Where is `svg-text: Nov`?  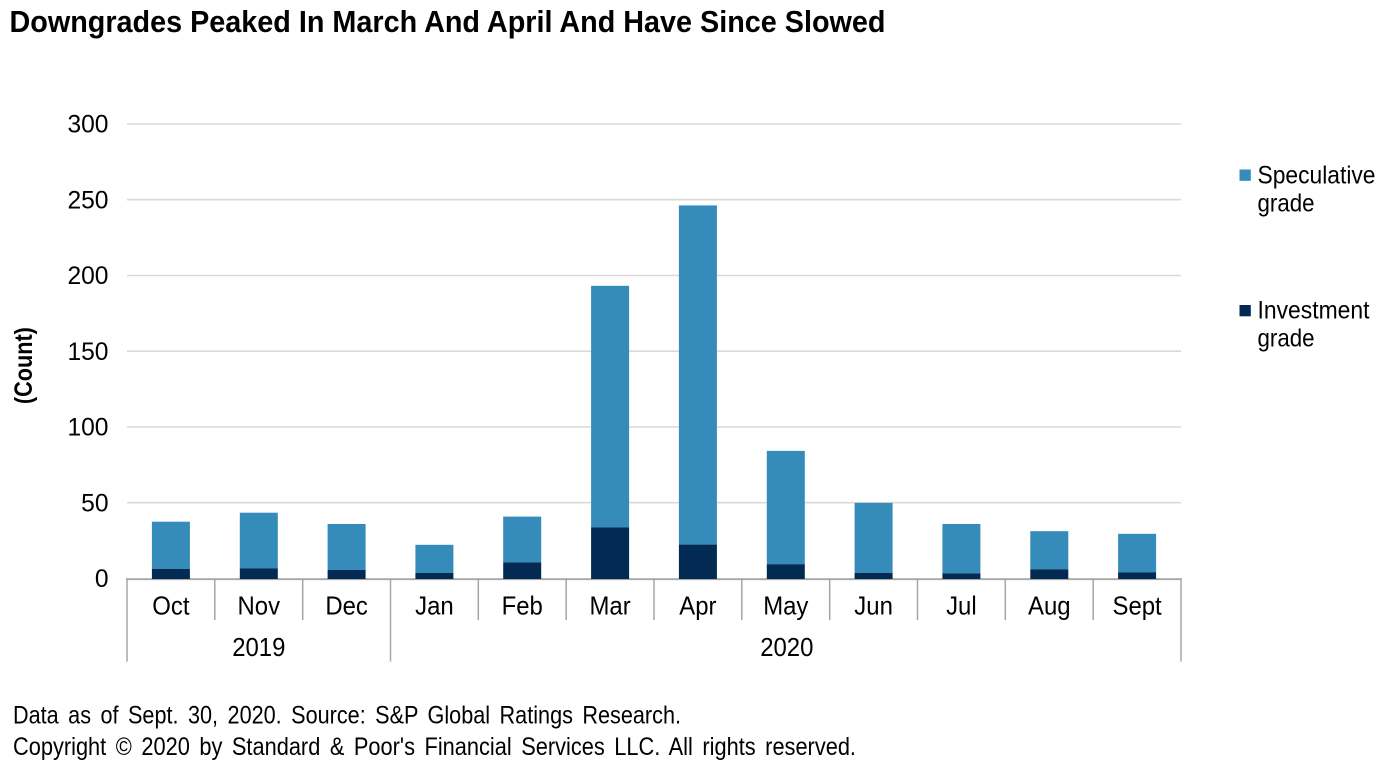
svg-text: Nov is located at coordinates (259, 606).